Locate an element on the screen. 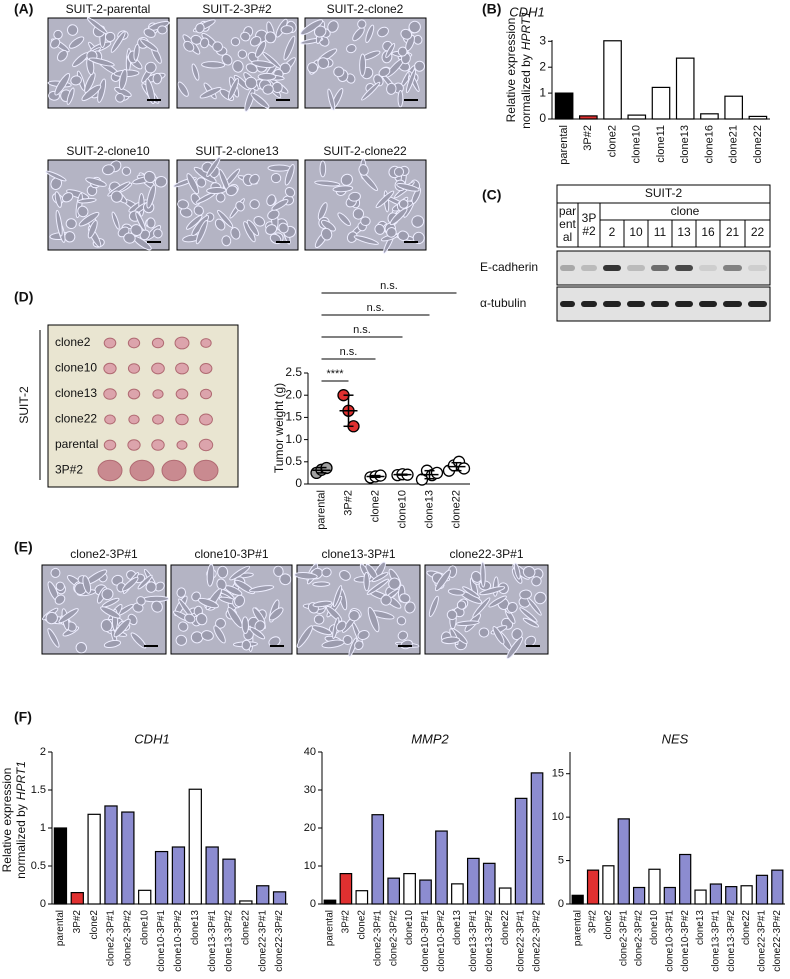 The width and height of the screenshot is (790, 979). y-tick-label: 20 is located at coordinates (310, 828).